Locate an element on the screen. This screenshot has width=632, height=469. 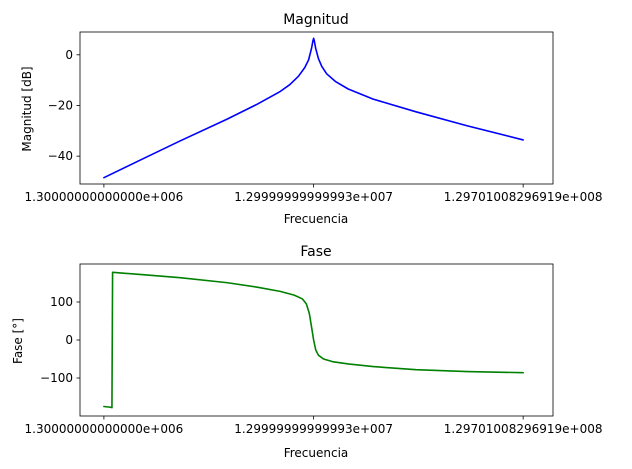
phase-x-tick-label: 1.29999999999993e+007 is located at coordinates (313, 429).